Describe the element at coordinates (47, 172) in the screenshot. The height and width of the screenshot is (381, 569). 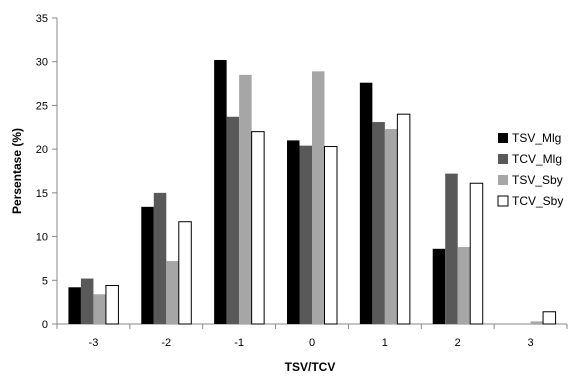
I see `y-axis: 0 5 10 15 20 25 30 35` at that location.